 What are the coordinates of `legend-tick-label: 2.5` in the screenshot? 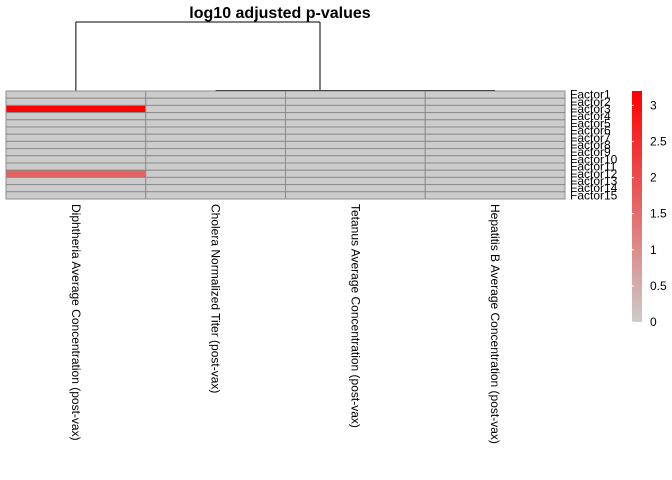 It's located at (658, 142).